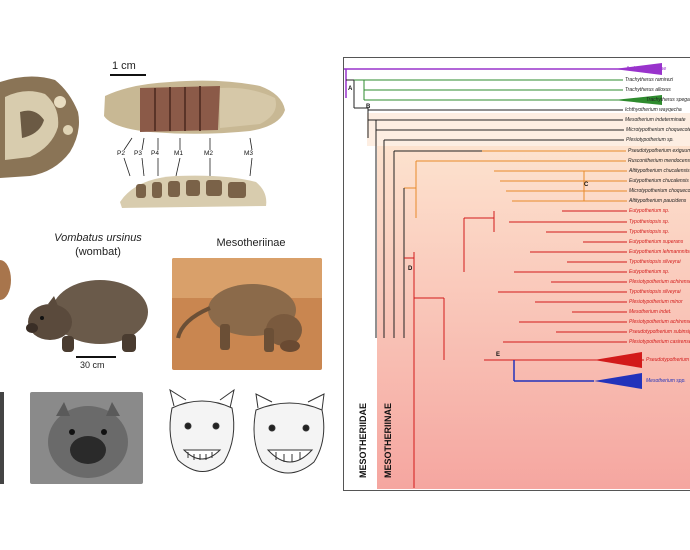 The image size is (690, 550). I want to click on taxon-label: Plesiotypotherium casirense, so click(659, 342).